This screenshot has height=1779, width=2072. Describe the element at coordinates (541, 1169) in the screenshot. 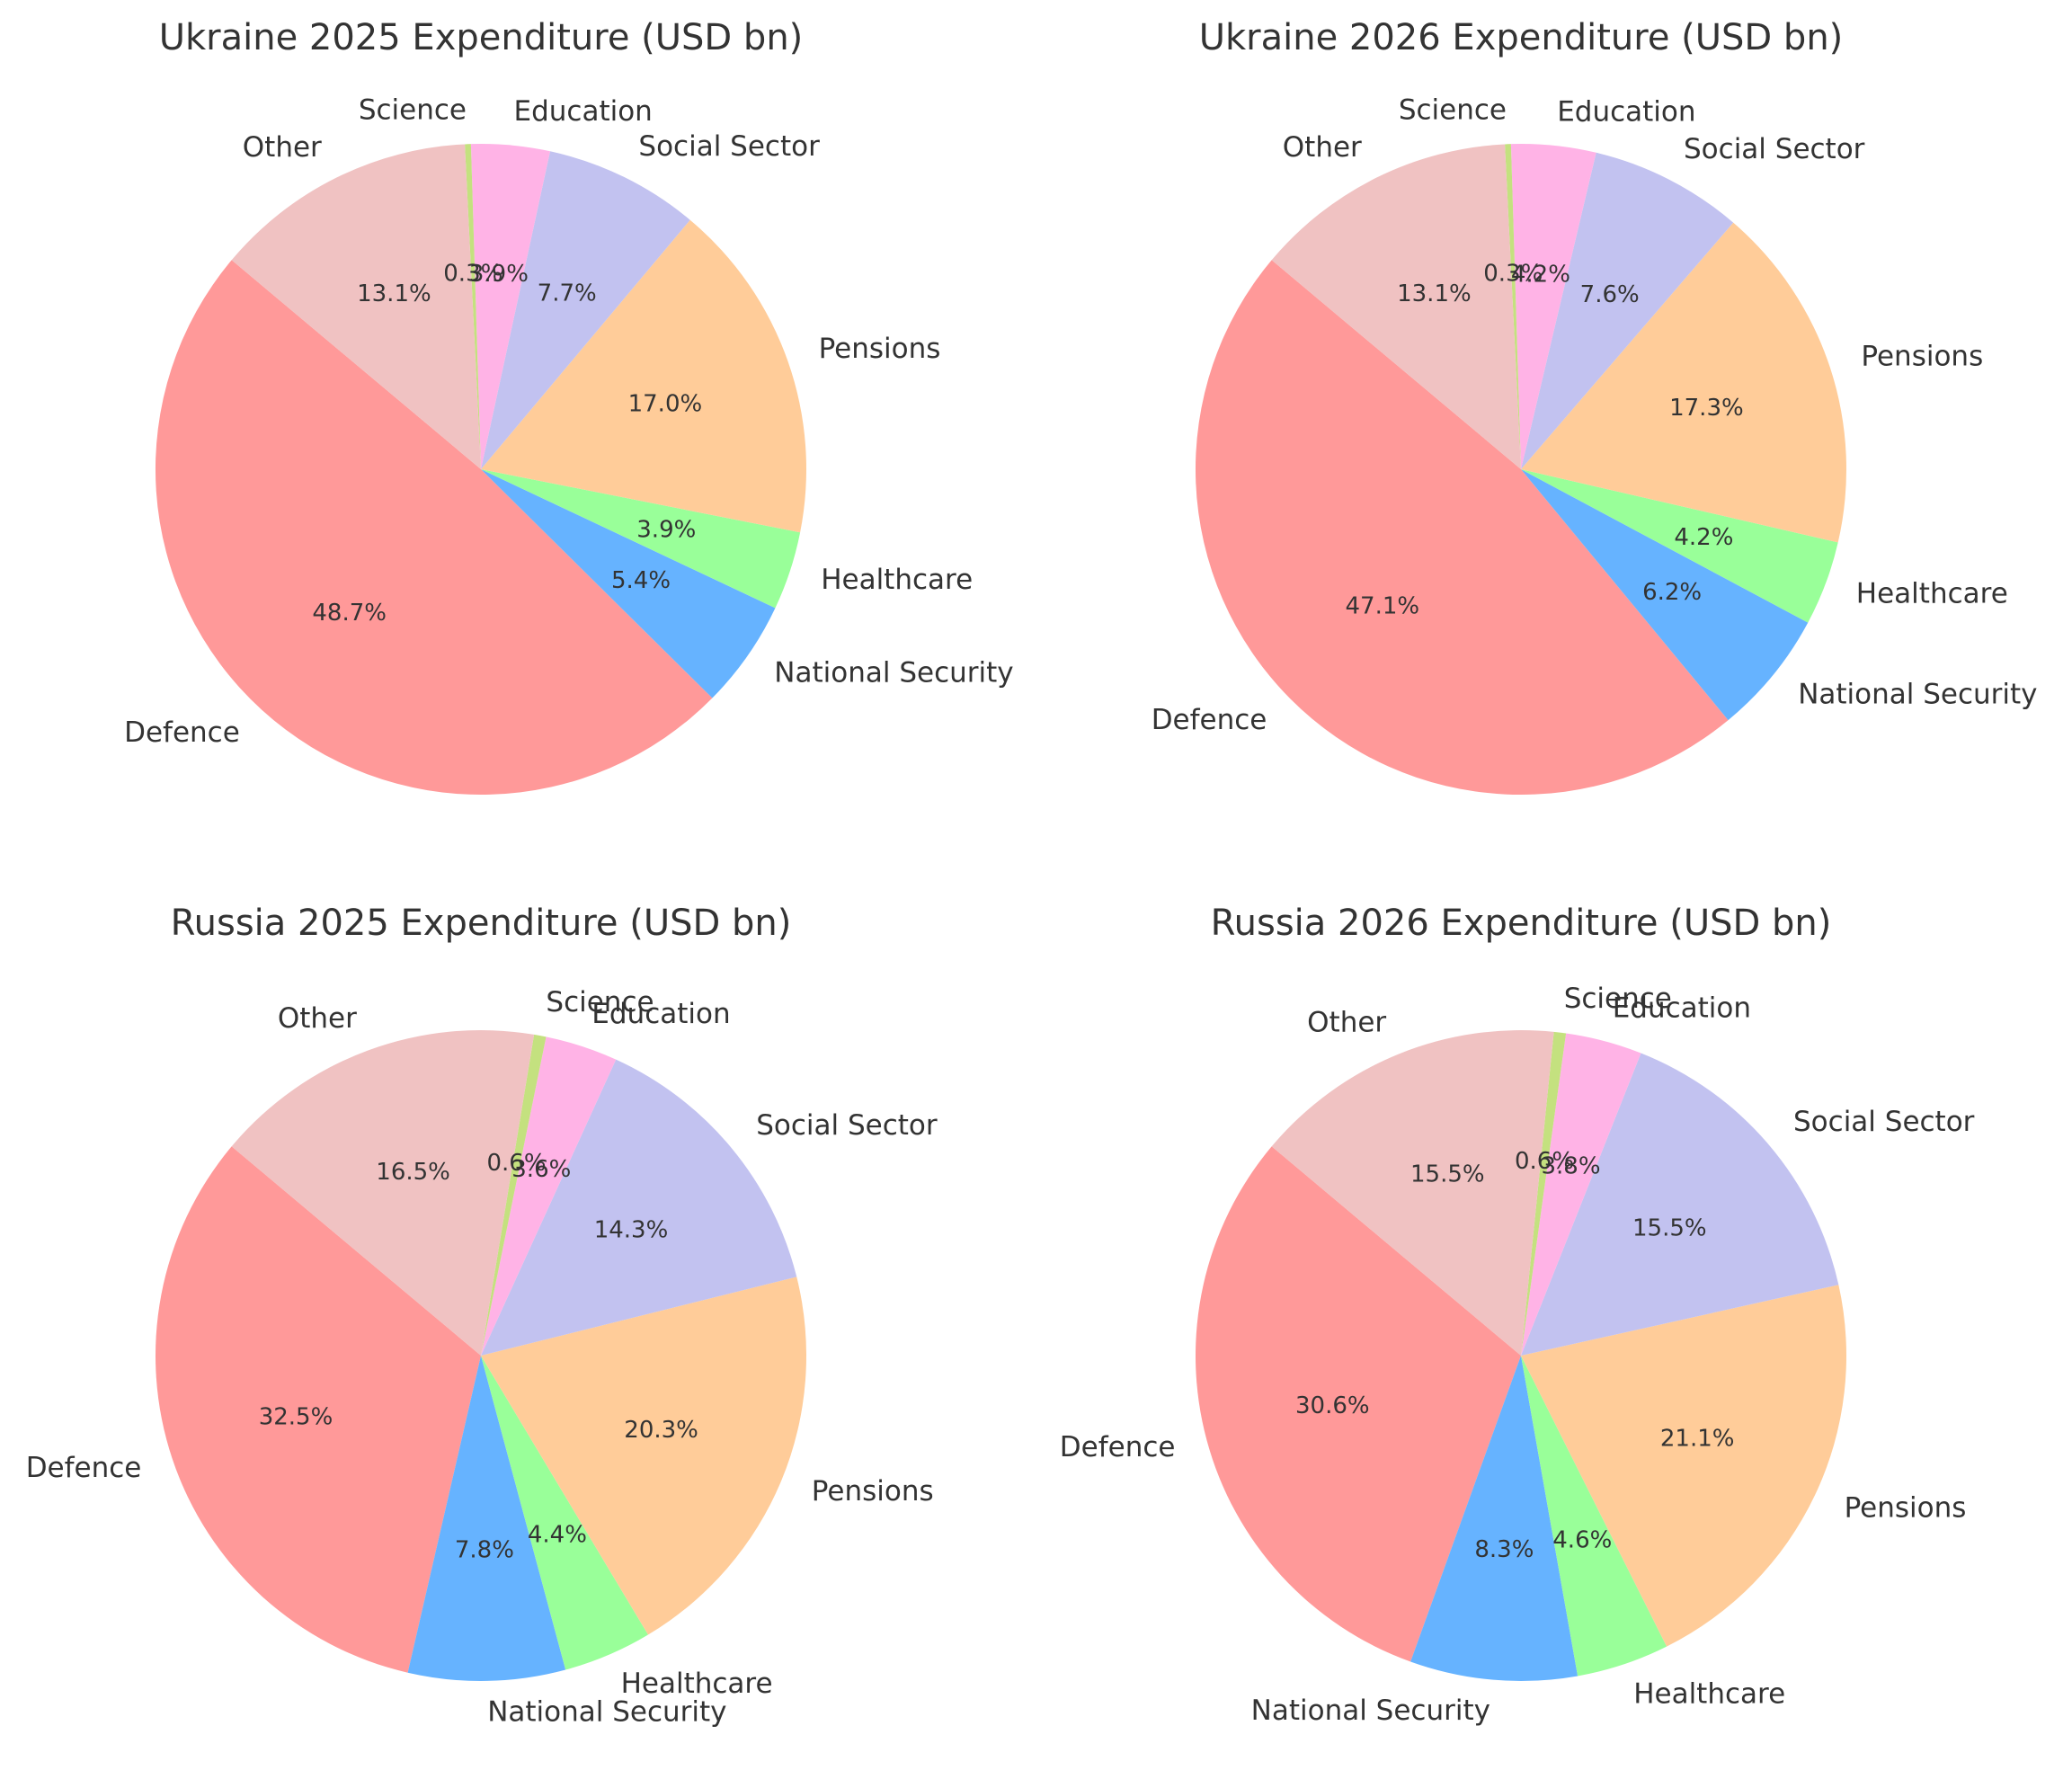

I see `percent-label-education: 3.6%` at that location.